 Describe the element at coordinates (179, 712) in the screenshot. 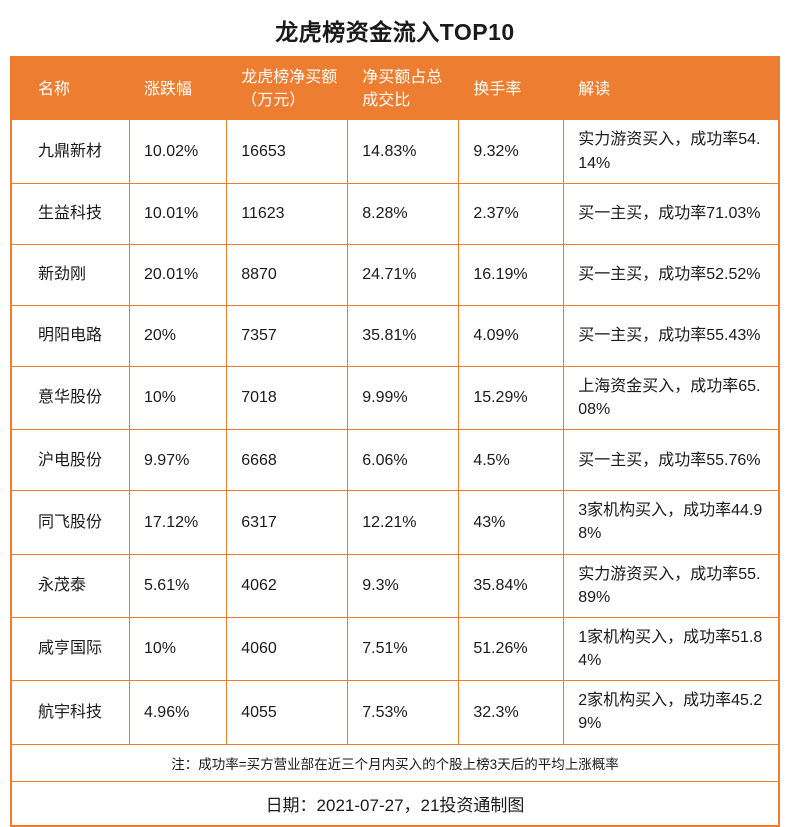

I see `change-pct-cell: 4.96%` at that location.